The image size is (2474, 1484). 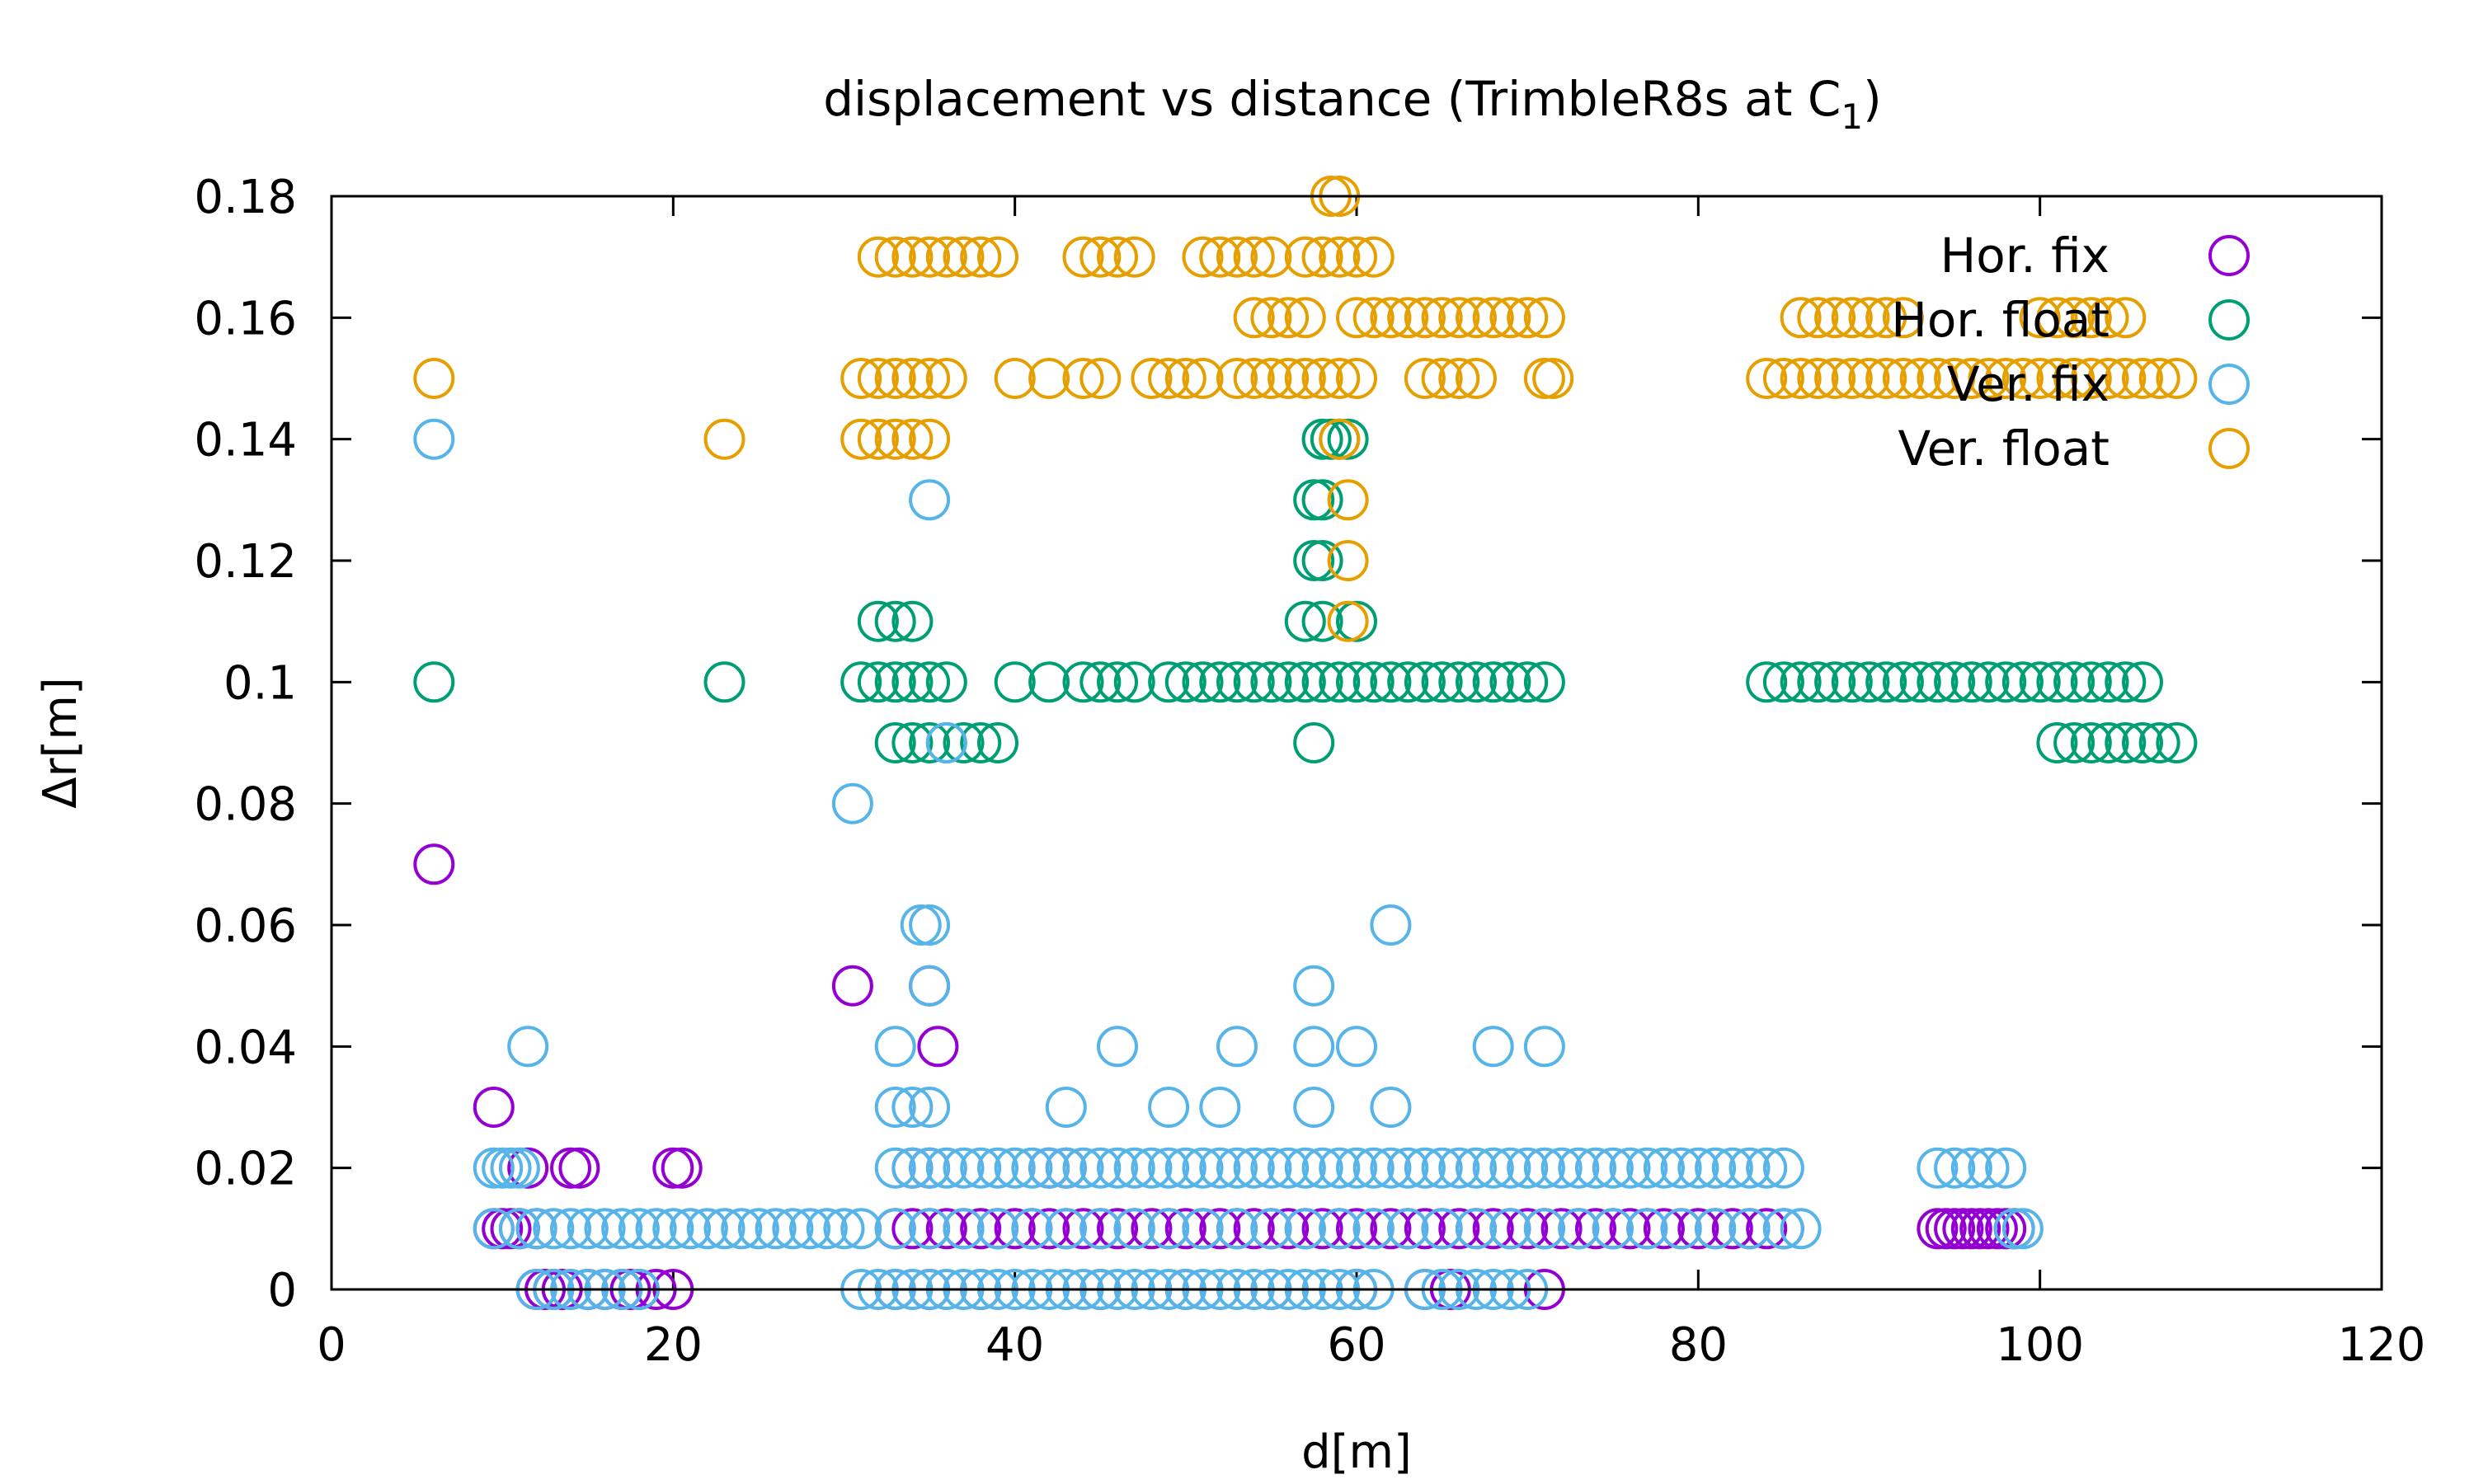 What do you see at coordinates (245, 1169) in the screenshot?
I see `y-tick-label: 0.02` at bounding box center [245, 1169].